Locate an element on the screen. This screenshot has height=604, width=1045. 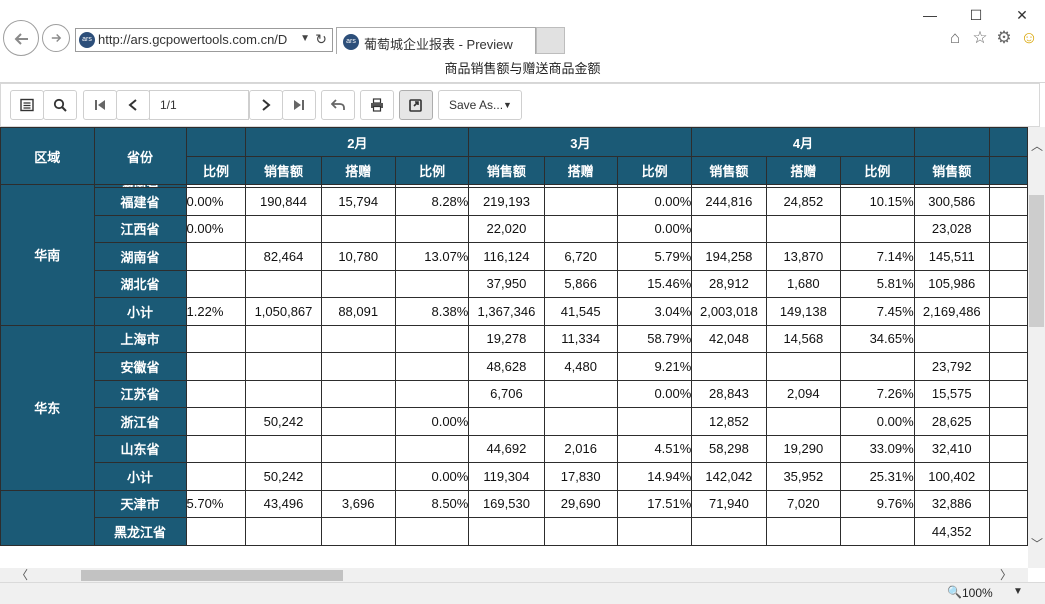
toc-icon is located at coordinates (27, 105).